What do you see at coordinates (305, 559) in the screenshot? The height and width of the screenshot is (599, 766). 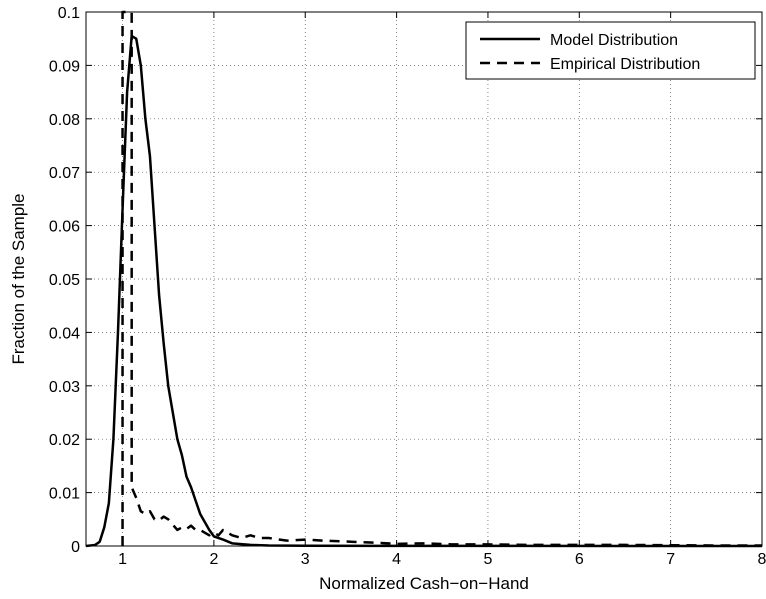 I see `x-tick-label: 3` at bounding box center [305, 559].